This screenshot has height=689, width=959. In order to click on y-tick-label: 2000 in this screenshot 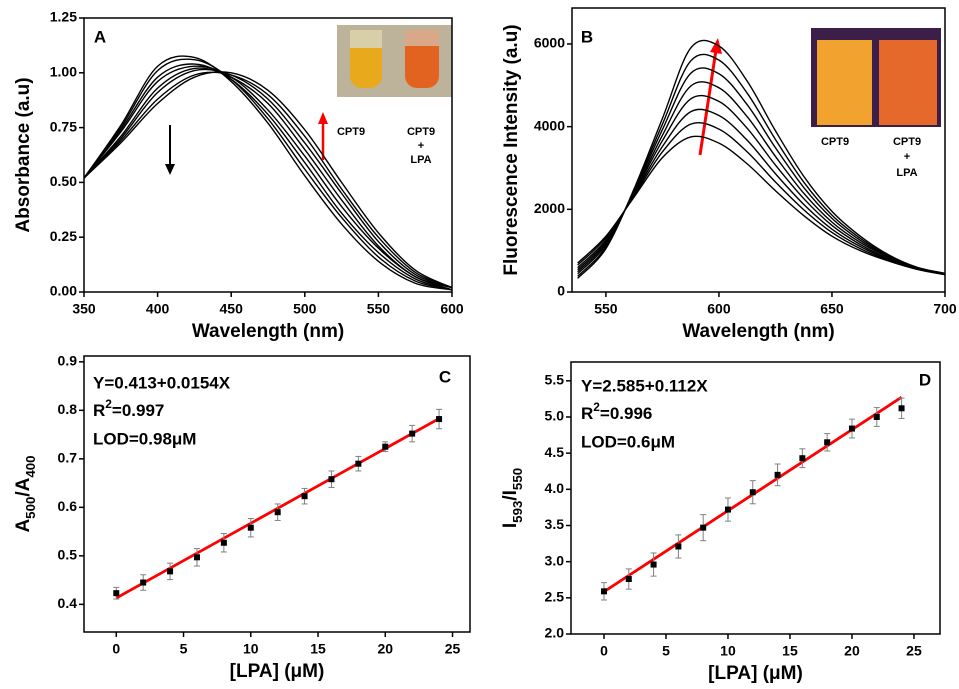, I will do `click(549, 208)`.